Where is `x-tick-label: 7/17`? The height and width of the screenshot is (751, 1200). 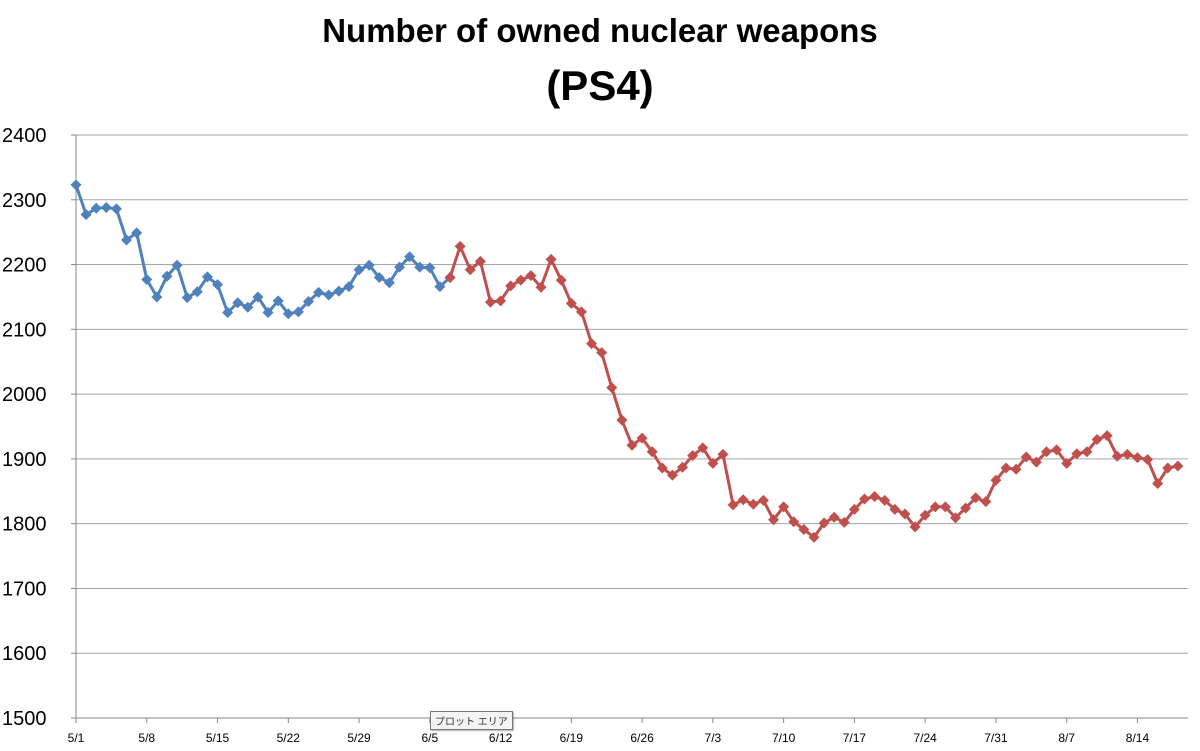
x-tick-label: 7/17 is located at coordinates (855, 738).